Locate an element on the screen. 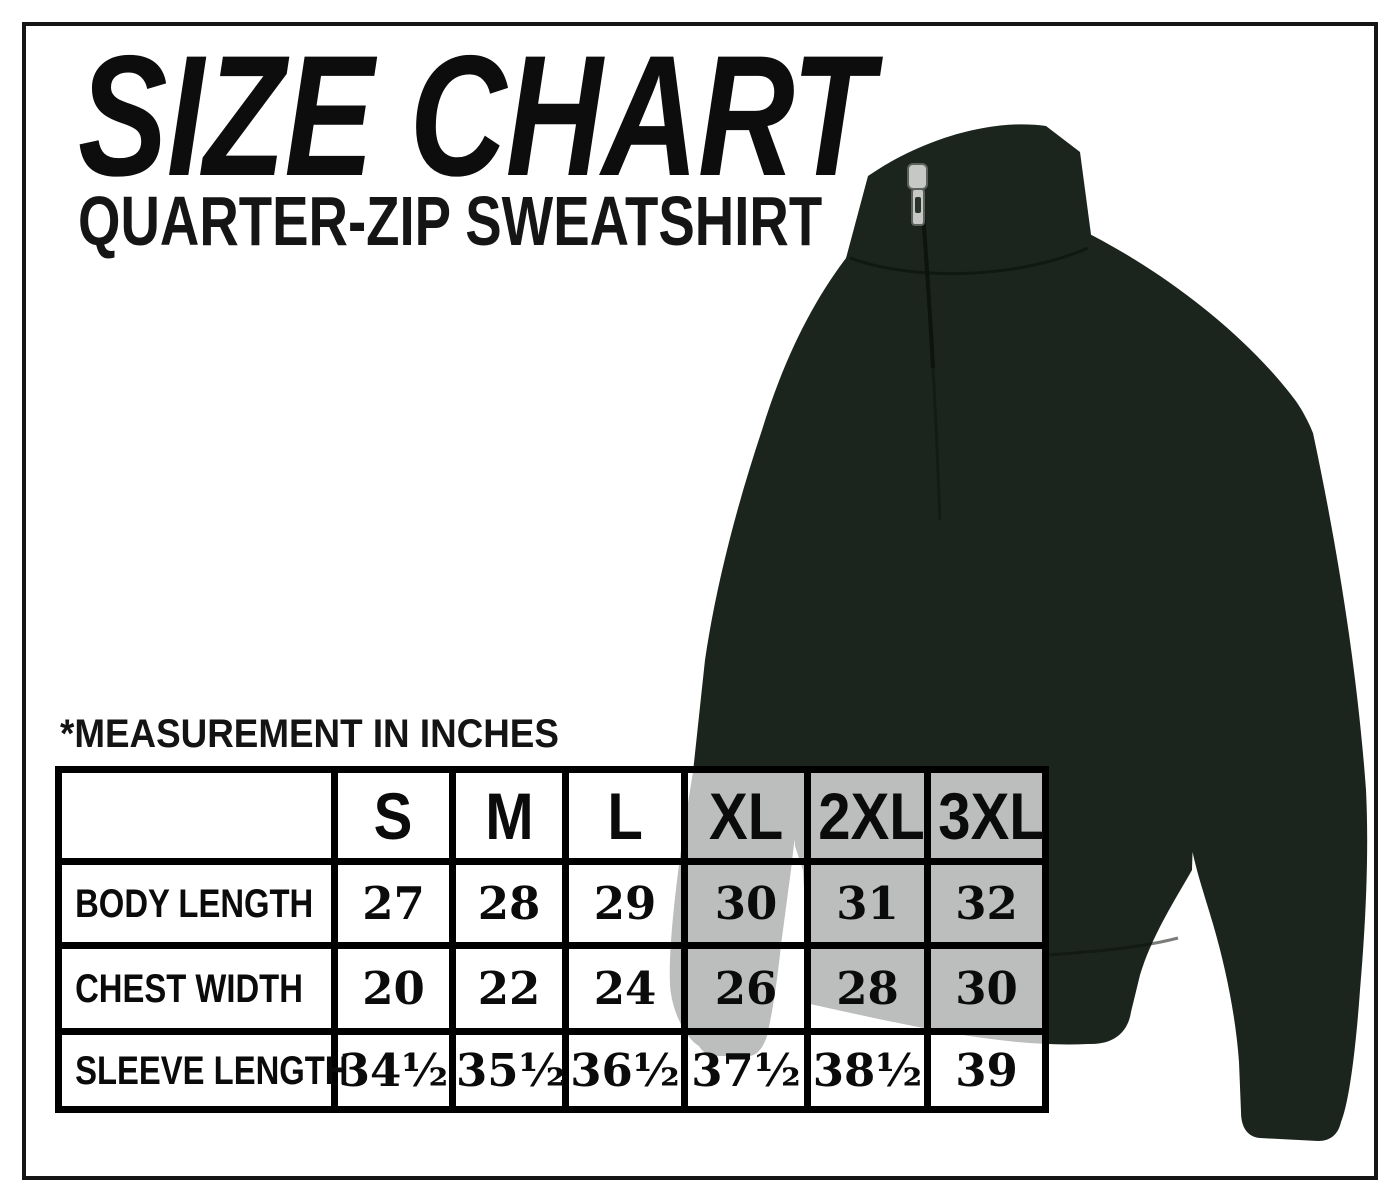 This screenshot has width=1400, height=1204. table-row-chest-width: CHEST WIDTH 20 22 24 26 28 30 is located at coordinates (552, 988).